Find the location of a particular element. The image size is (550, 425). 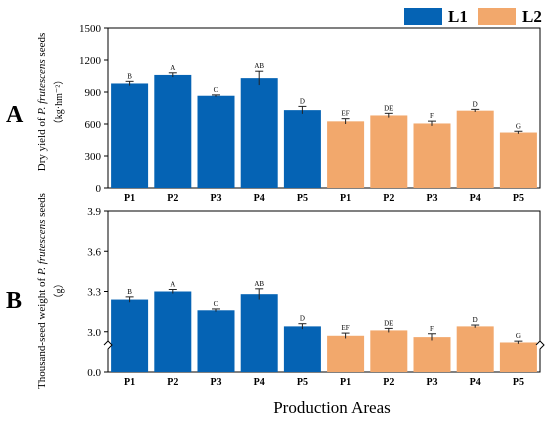

panel-letter-b: B is located at coordinates (14, 301).